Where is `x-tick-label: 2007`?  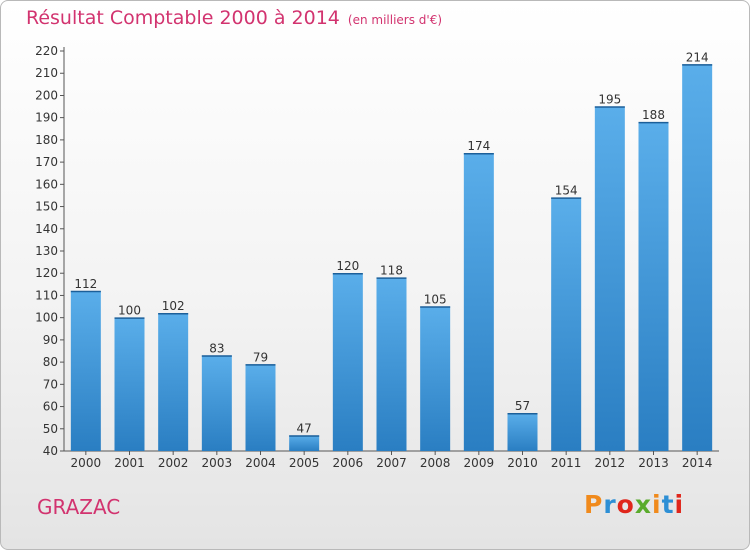 x-tick-label: 2007 is located at coordinates (391, 463).